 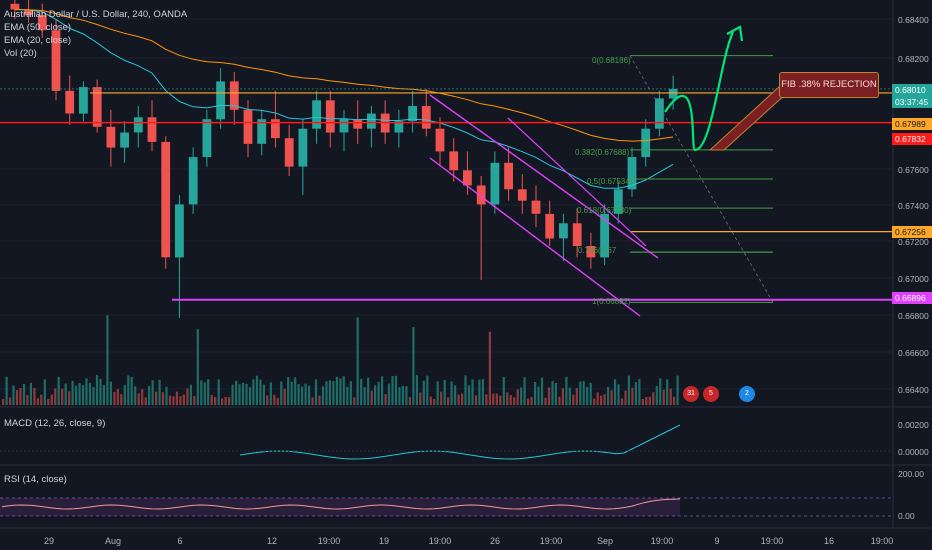 I want to click on macd-line, so click(x=460, y=442).